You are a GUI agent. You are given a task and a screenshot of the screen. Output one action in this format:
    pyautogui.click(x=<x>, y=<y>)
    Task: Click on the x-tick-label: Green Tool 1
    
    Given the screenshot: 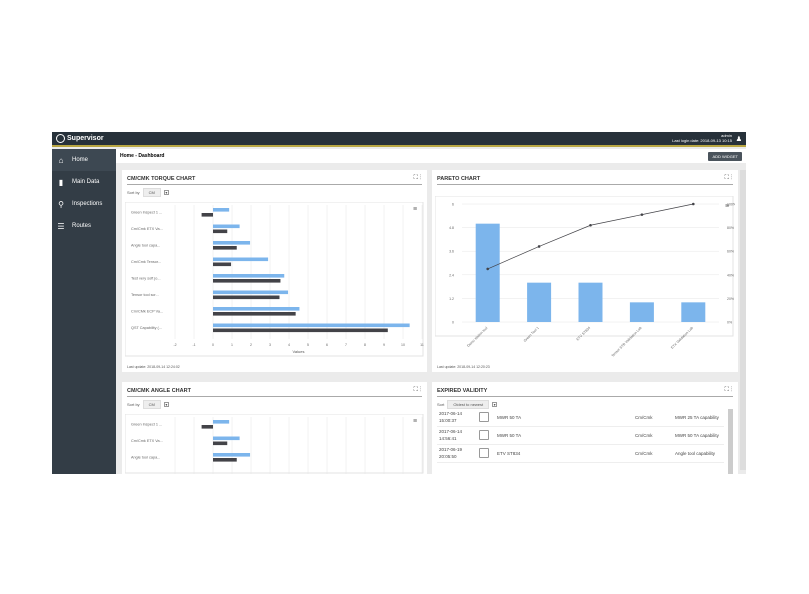 What is the action you would take?
    pyautogui.click(x=531, y=334)
    